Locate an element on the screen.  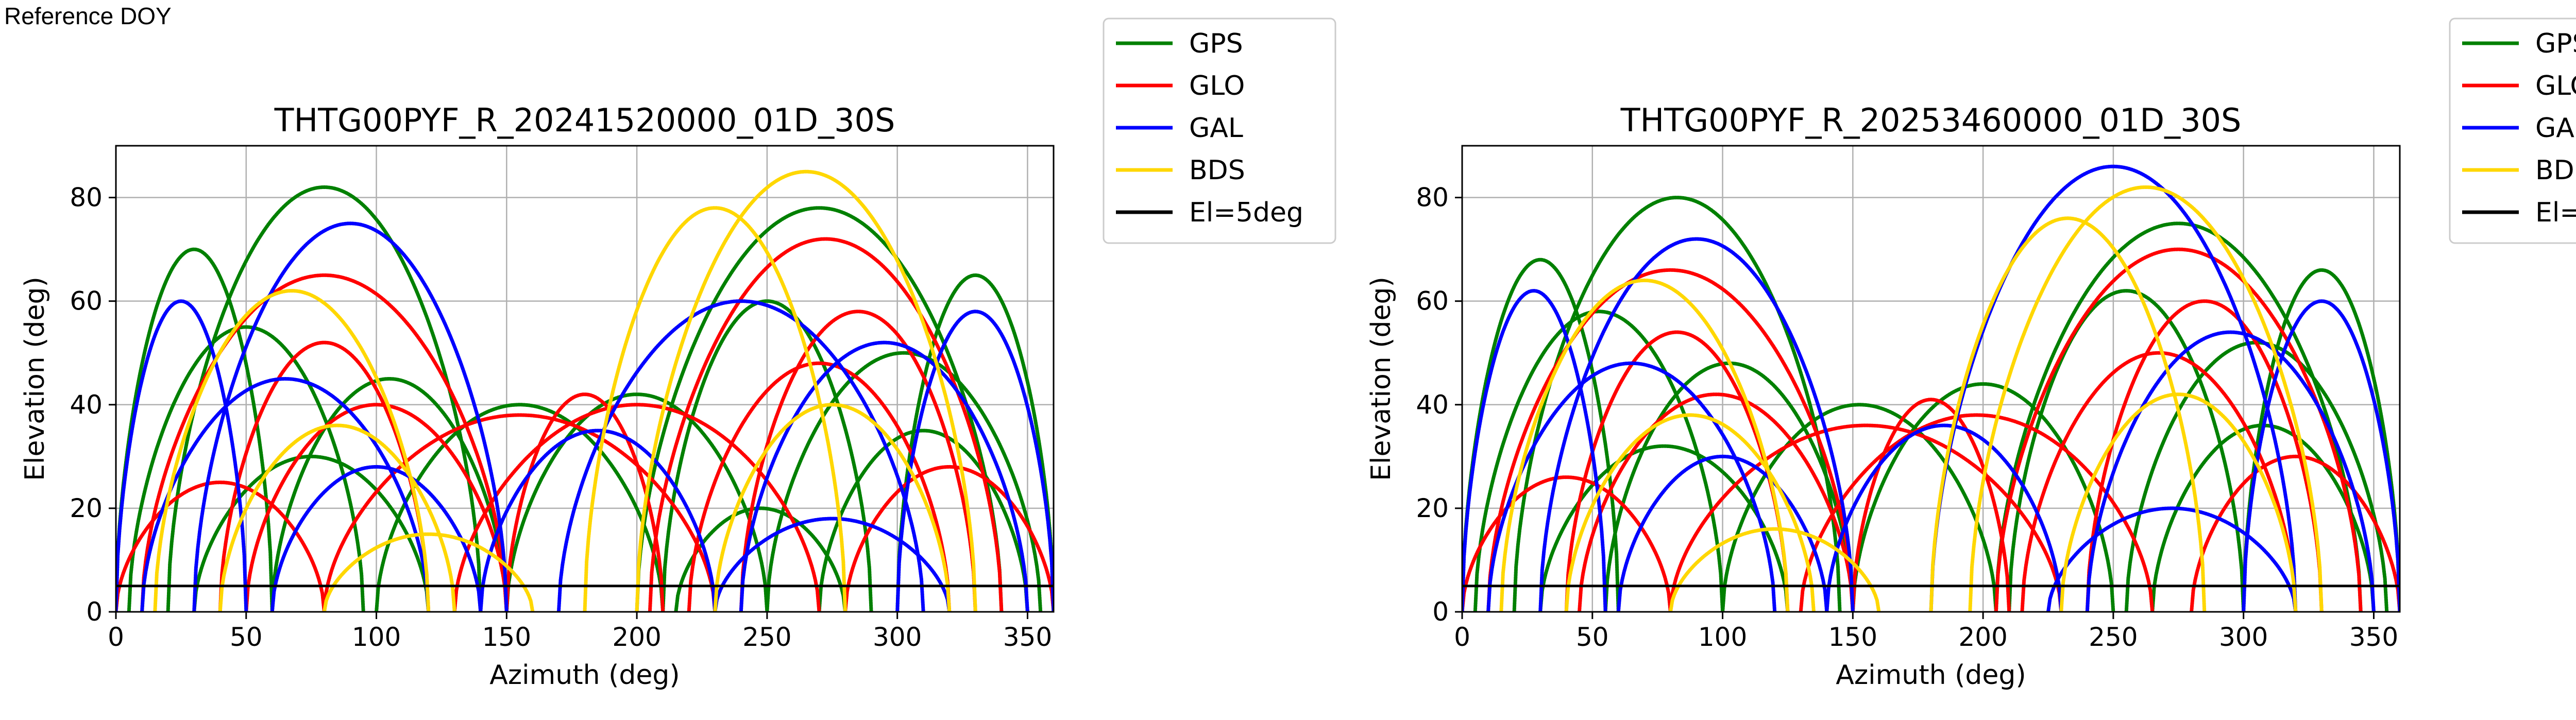
legend-entry: GPS is located at coordinates (2555, 43).